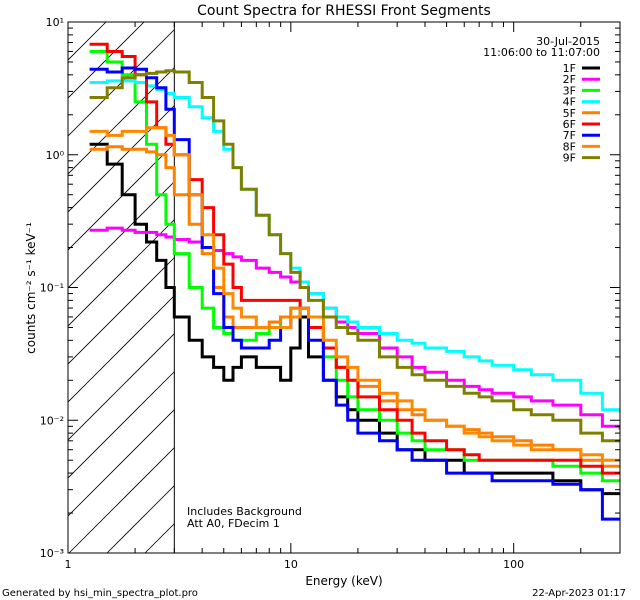 The image size is (640, 600). Describe the element at coordinates (291, 564) in the screenshot. I see `x-tick-label: 10` at that location.